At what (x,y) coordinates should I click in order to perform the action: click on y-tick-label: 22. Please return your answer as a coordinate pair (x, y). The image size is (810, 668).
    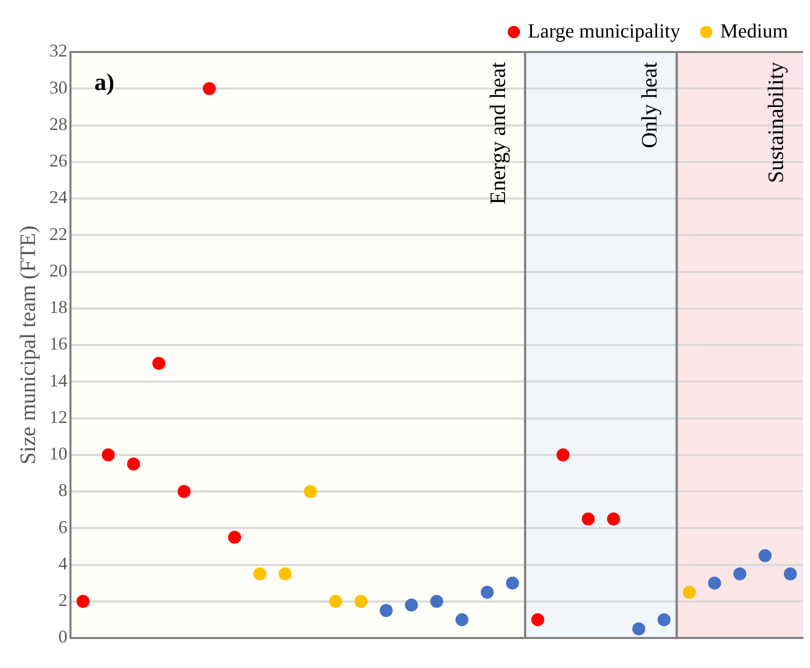
    Looking at the image, I should click on (58, 234).